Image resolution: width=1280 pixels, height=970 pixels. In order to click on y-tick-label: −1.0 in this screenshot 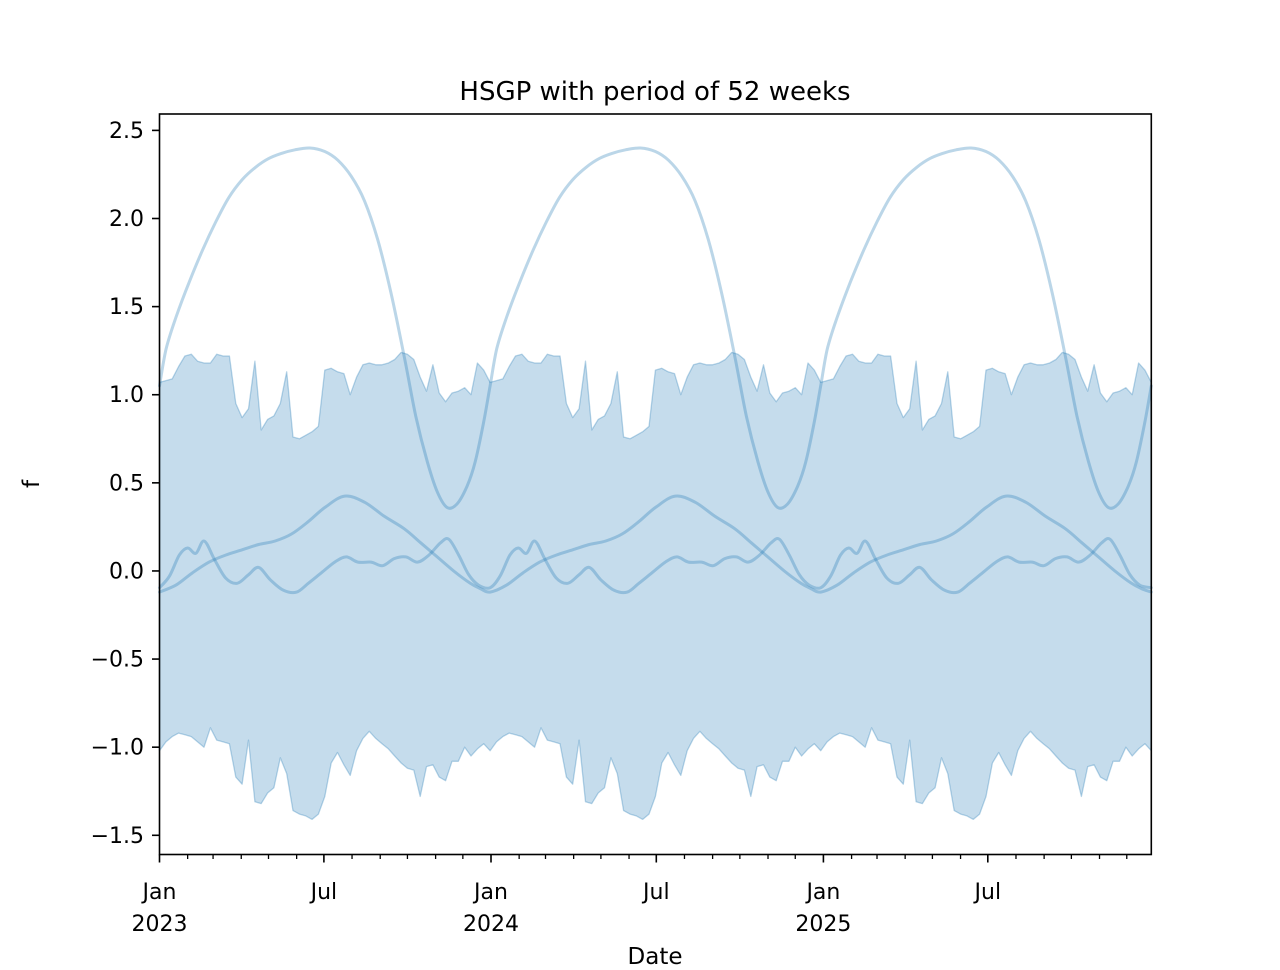, I will do `click(117, 748)`.